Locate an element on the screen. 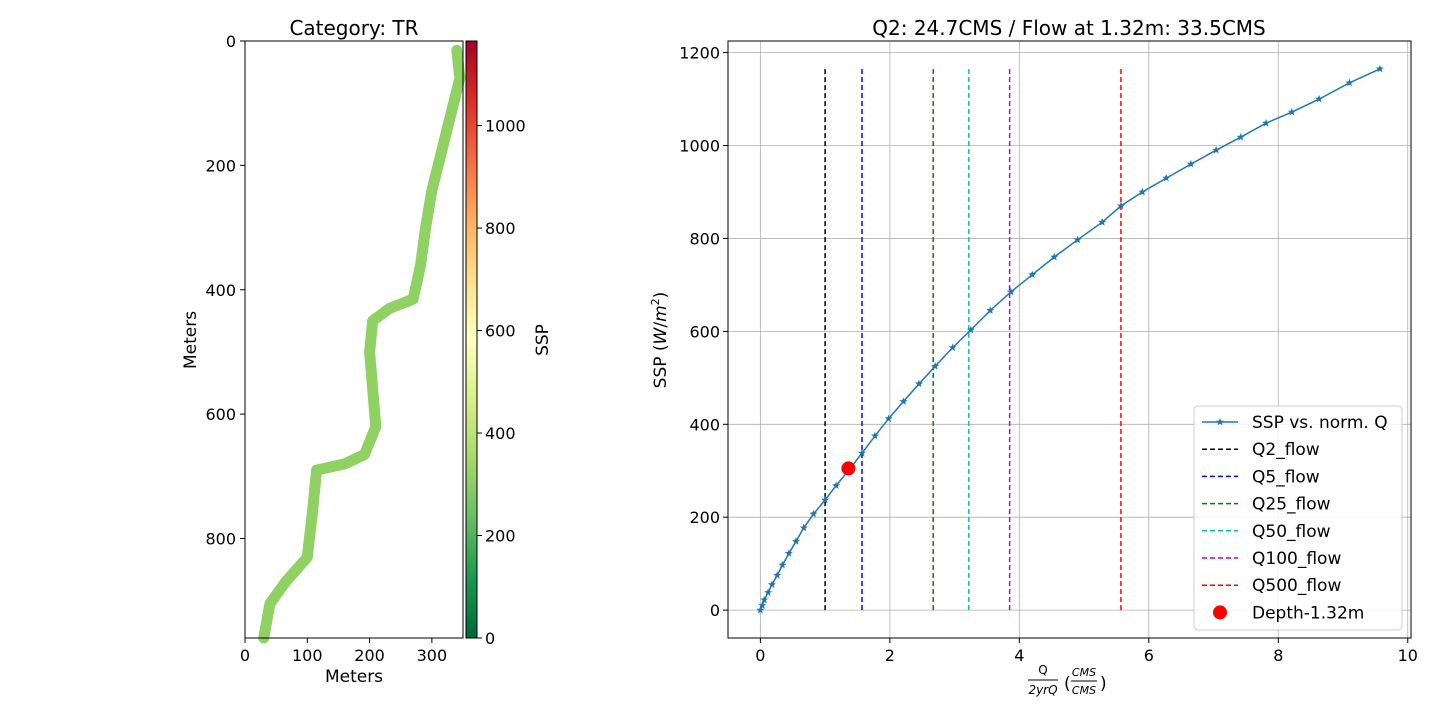  left-xlabel: Meters is located at coordinates (354, 677).